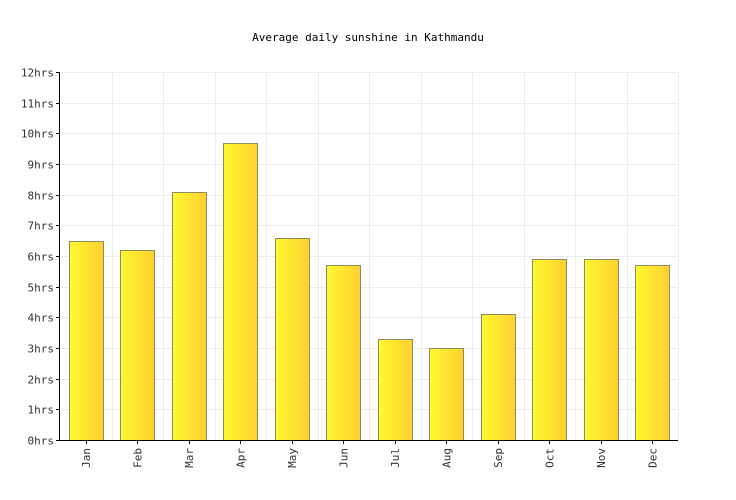 This screenshot has height=500, width=736. Describe the element at coordinates (446, 394) in the screenshot. I see `bar-aug` at that location.